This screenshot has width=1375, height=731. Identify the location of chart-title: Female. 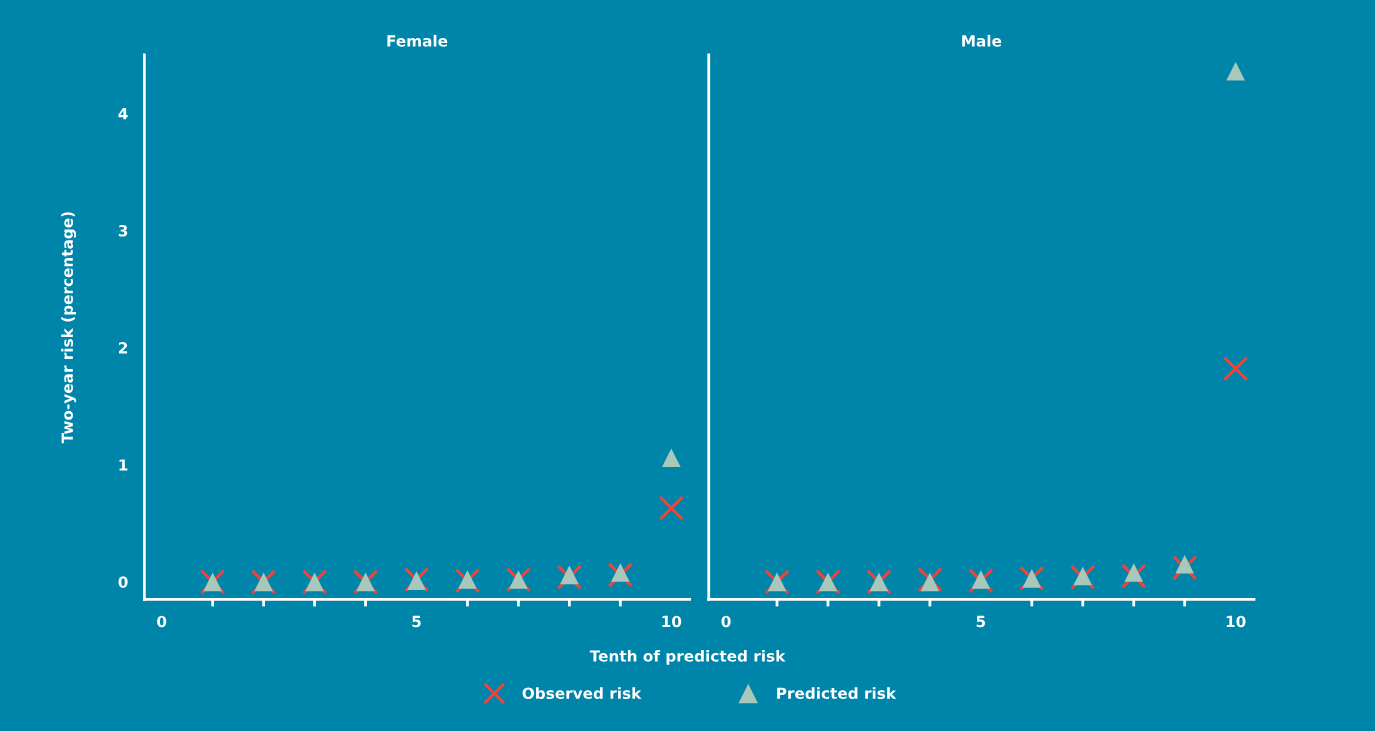
(417, 40).